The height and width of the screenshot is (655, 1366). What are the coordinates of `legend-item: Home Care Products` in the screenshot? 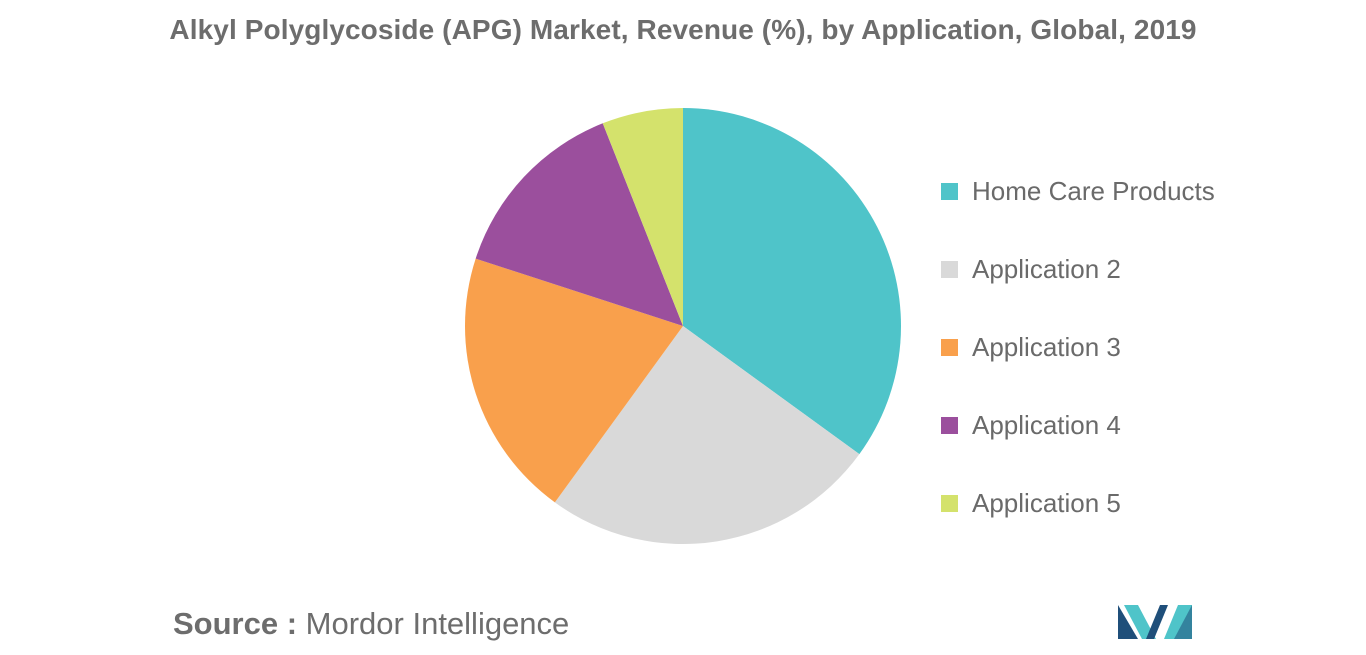 It's located at (1078, 191).